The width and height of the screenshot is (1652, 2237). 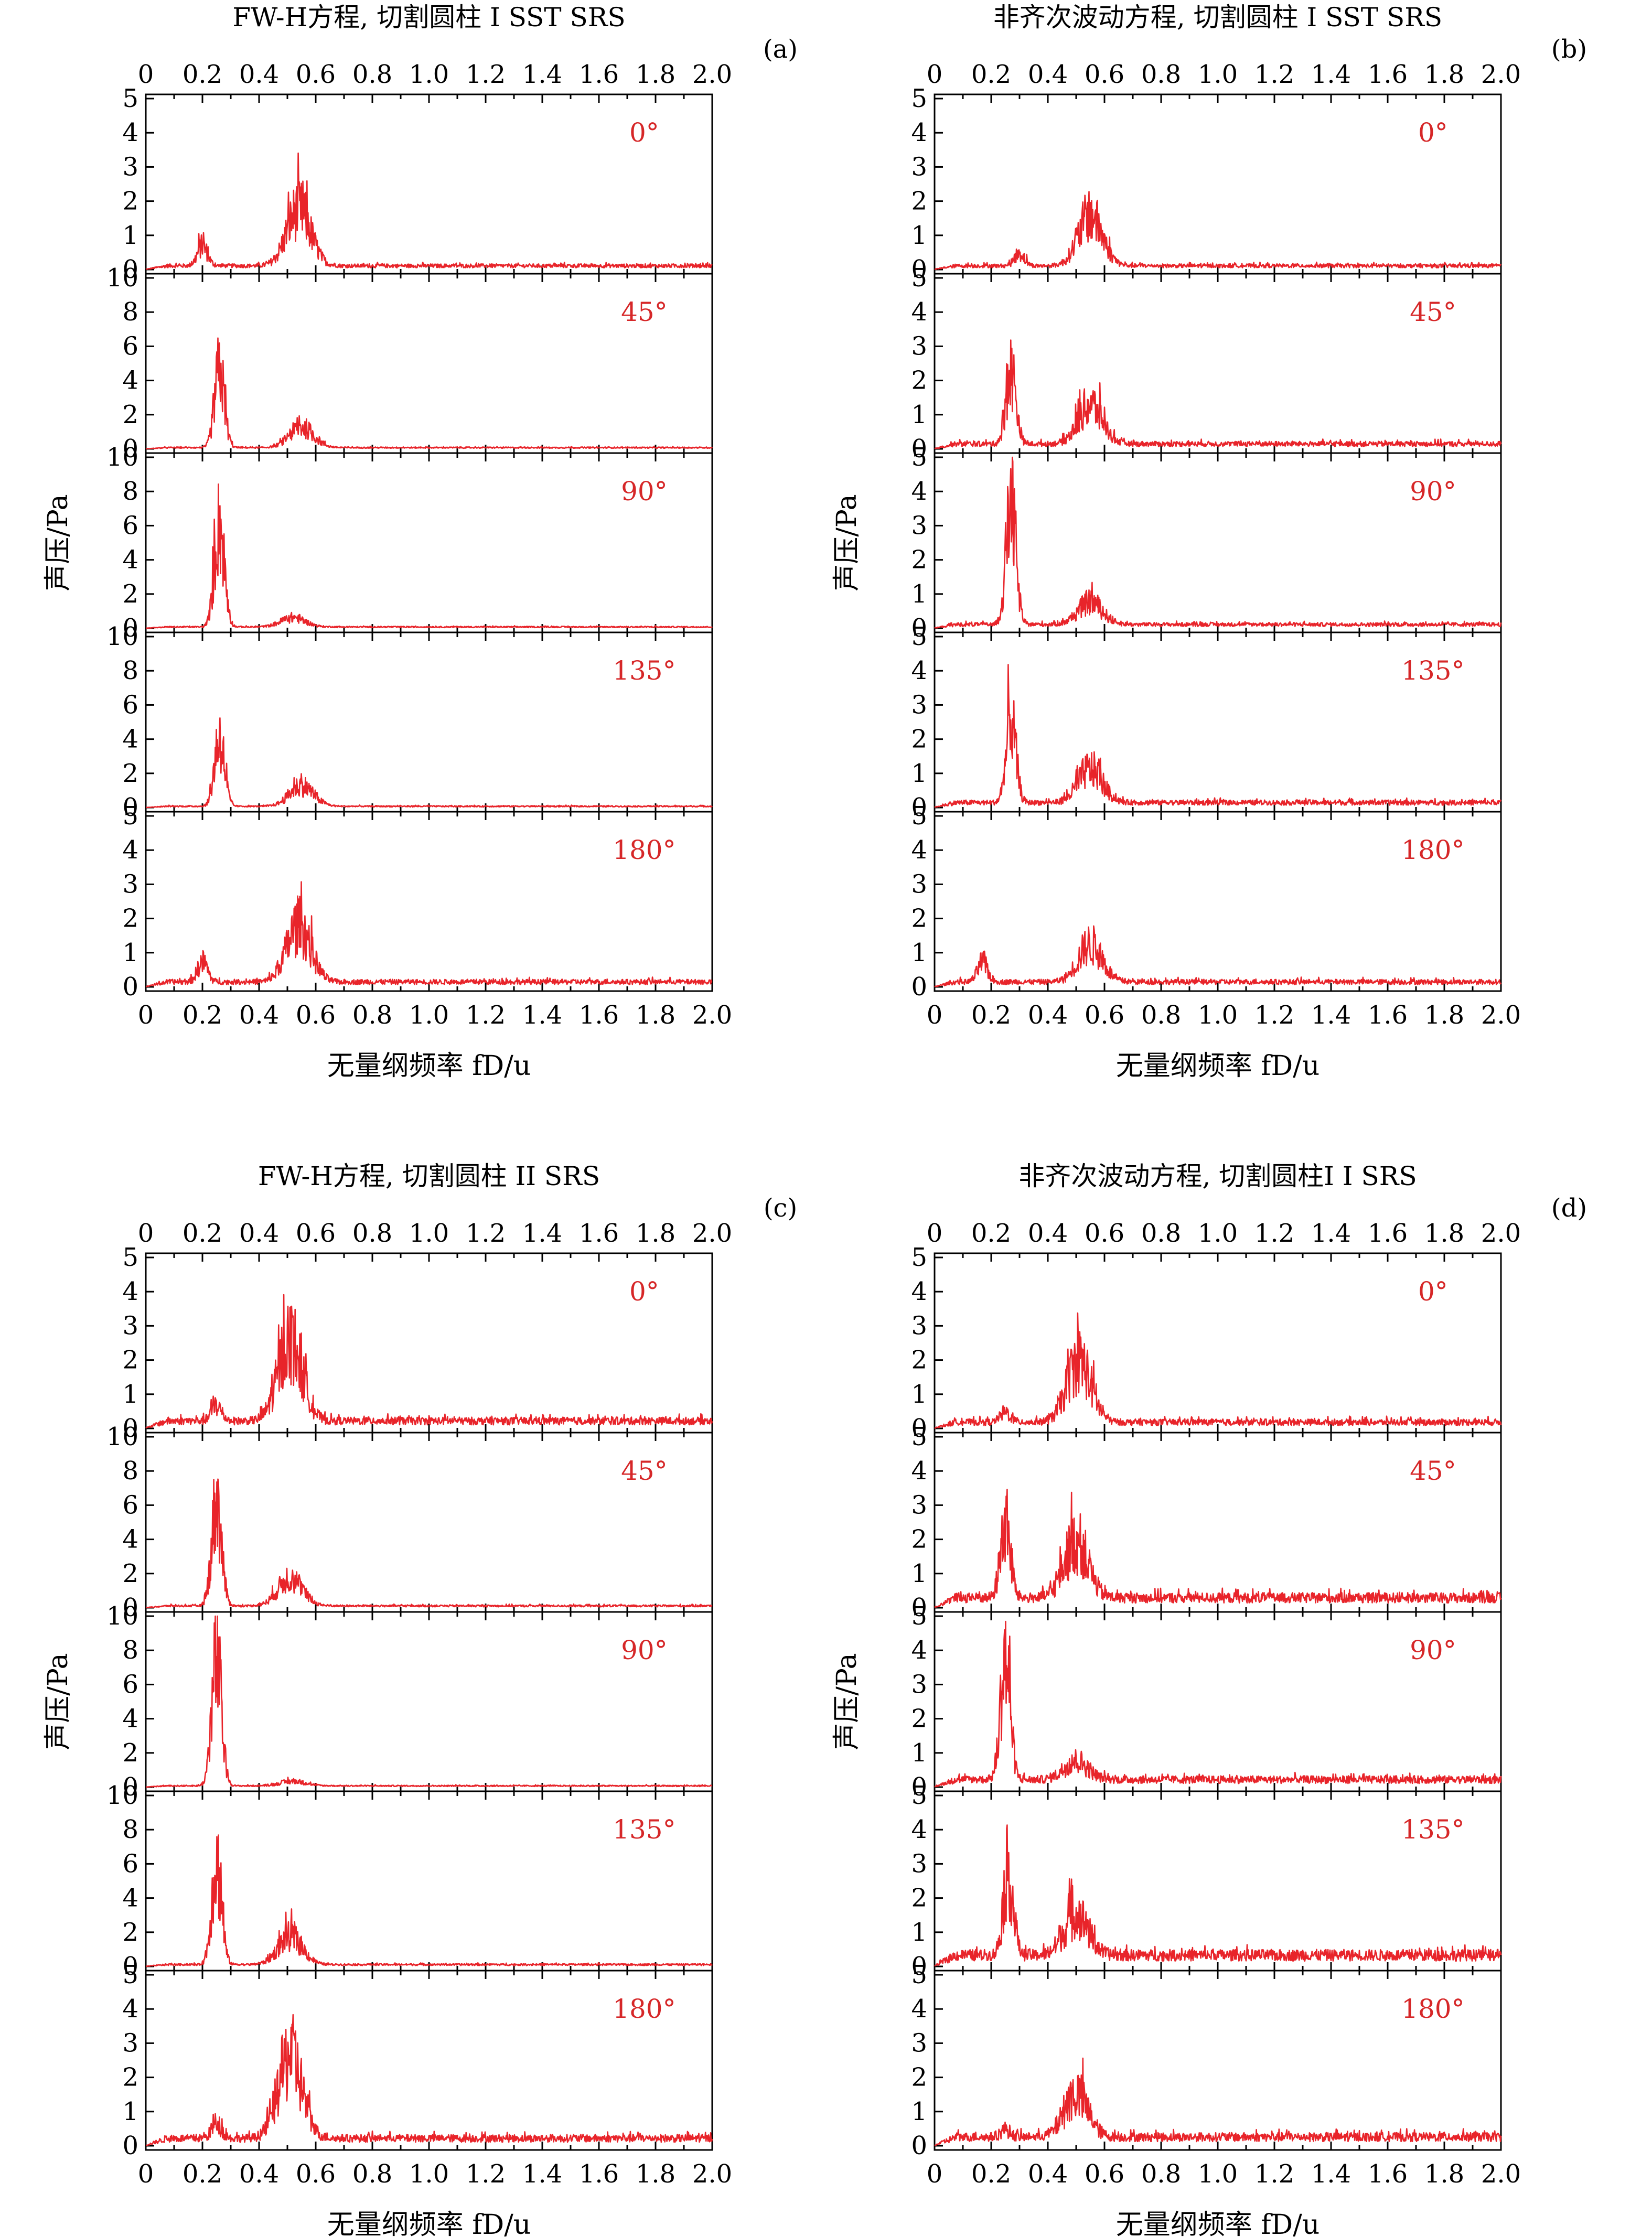 What do you see at coordinates (1388, 2174) in the screenshot?
I see `x-tick-label-bottom: 1.6` at bounding box center [1388, 2174].